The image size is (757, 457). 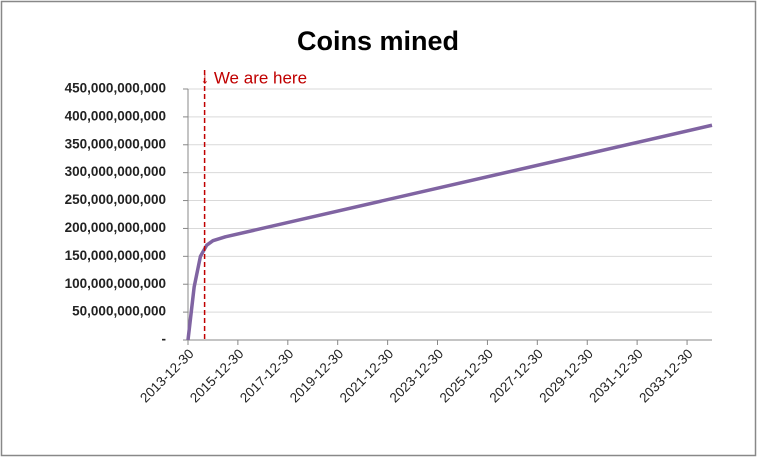 I want to click on y-tick-label: 100,000,000,000, so click(x=115, y=283).